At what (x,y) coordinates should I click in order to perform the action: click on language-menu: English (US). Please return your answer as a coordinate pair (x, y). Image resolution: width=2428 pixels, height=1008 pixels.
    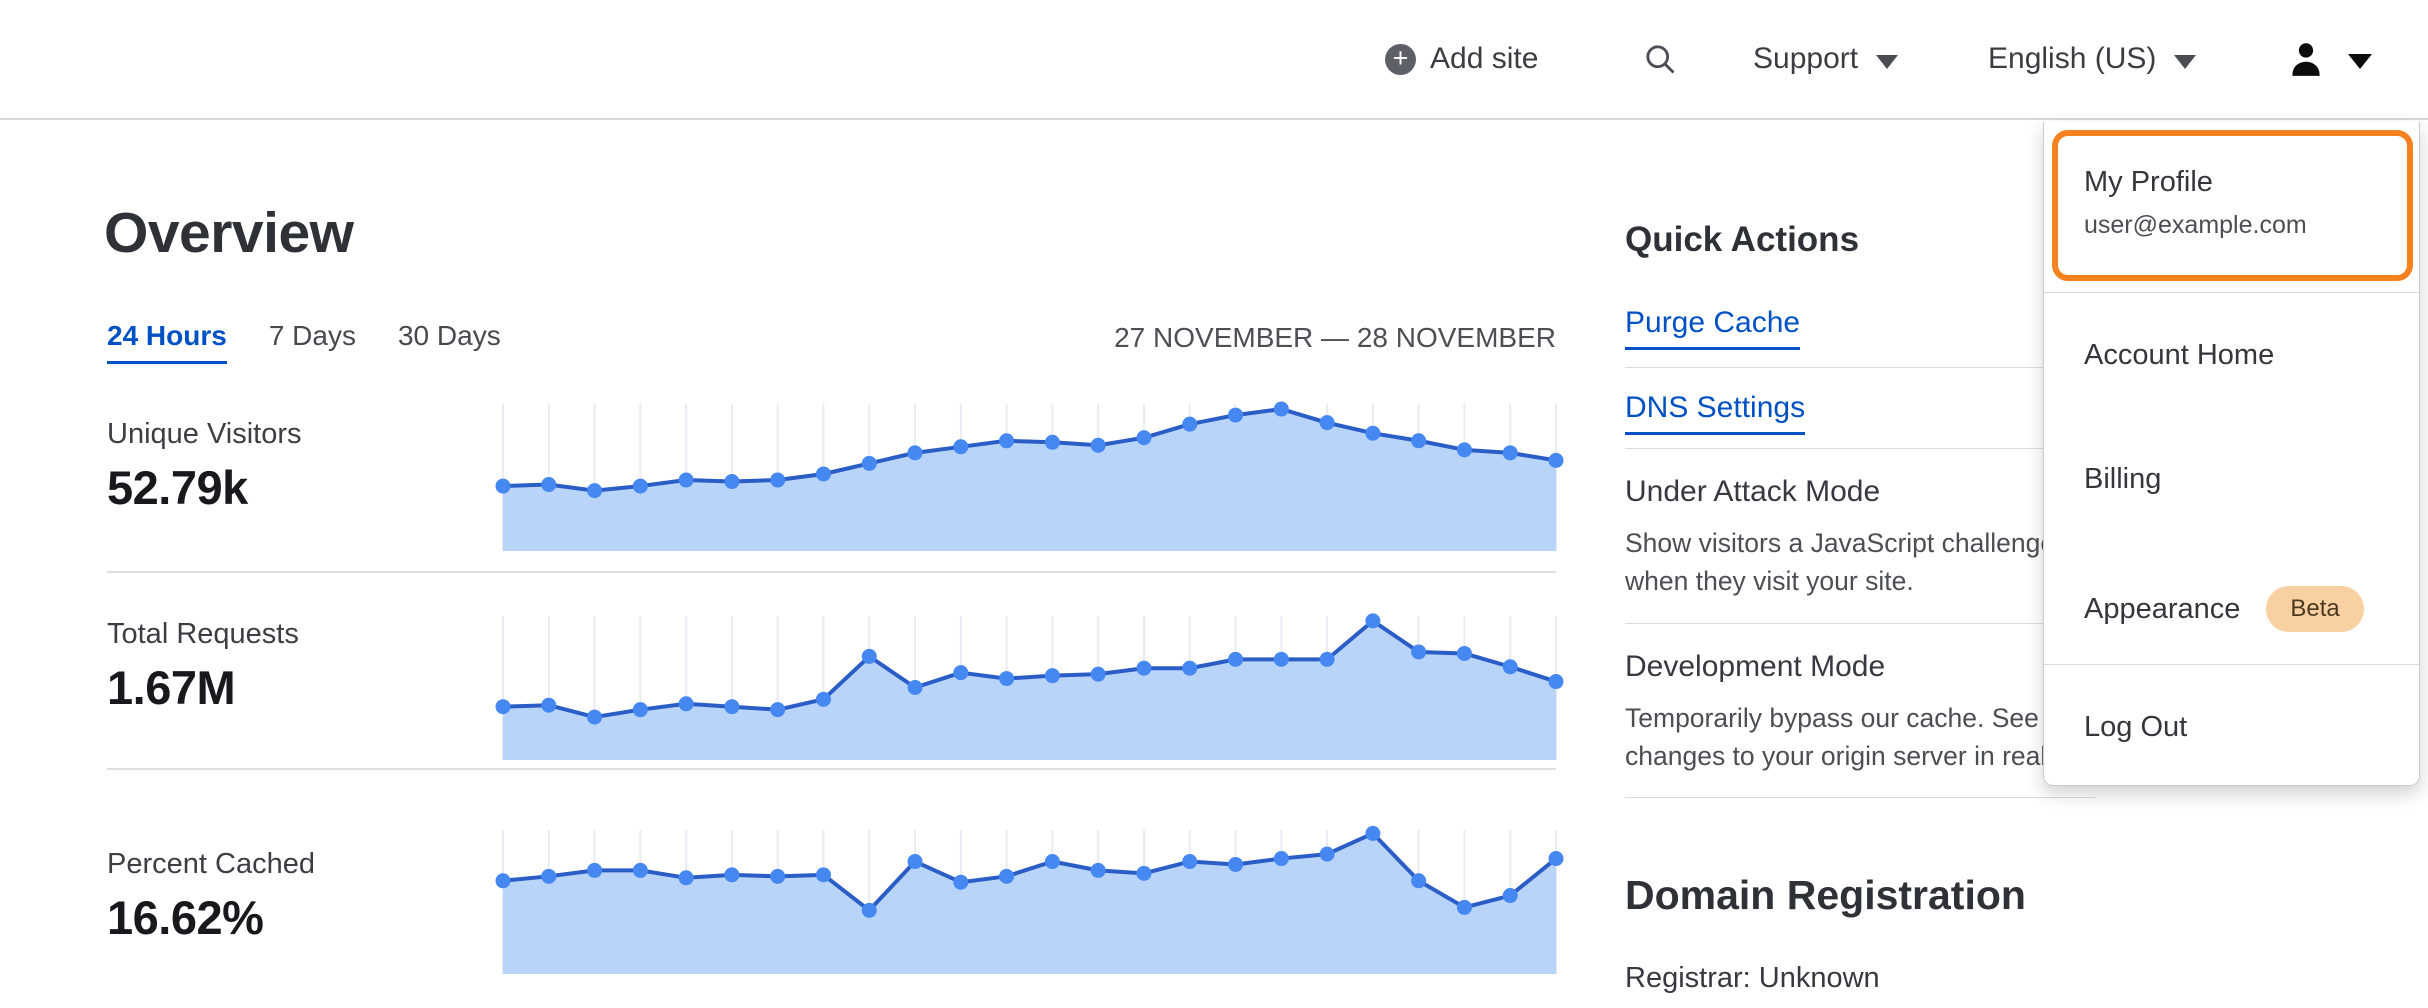
    Looking at the image, I should click on (2092, 59).